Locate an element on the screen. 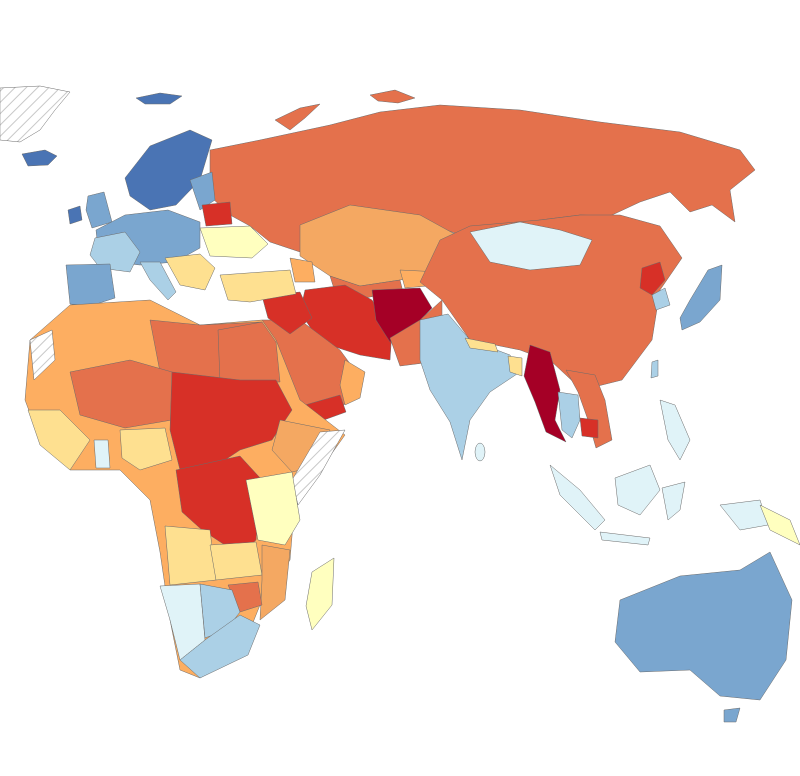 This screenshot has width=800, height=776. nigeria is located at coordinates (146, 449).